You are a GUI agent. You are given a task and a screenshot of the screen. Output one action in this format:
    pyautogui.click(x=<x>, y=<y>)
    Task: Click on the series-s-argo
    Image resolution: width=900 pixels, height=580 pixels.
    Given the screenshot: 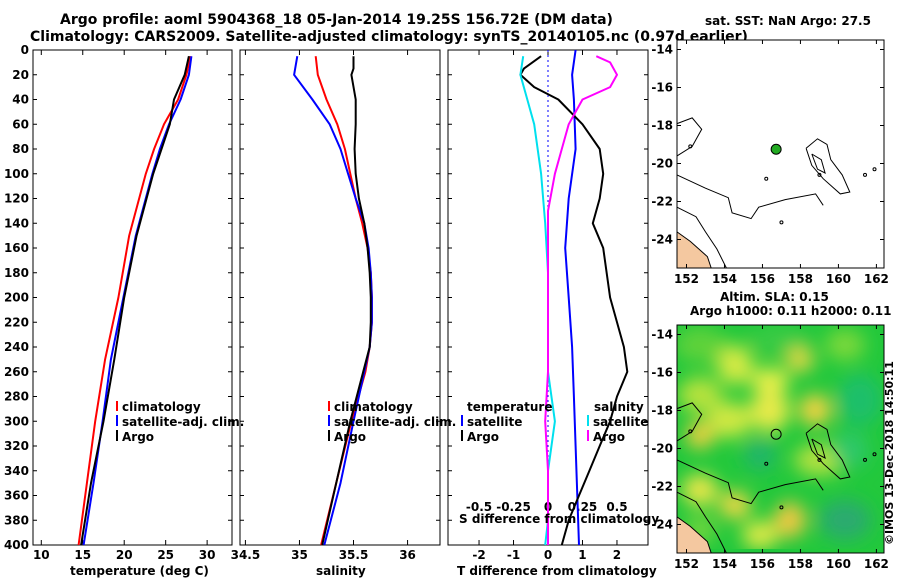 What is the action you would take?
    pyautogui.click(x=581, y=300)
    